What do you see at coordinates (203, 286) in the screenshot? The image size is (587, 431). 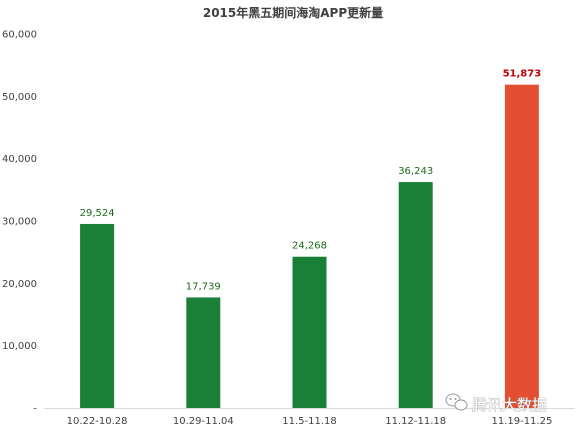 I see `data-label: 17,739` at bounding box center [203, 286].